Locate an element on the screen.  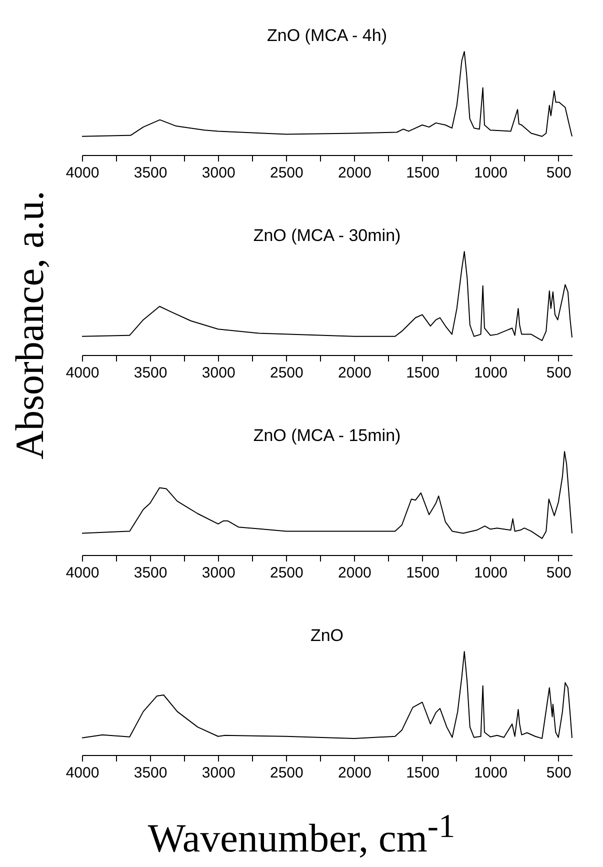
chart-title: ZnO (MCA - 15min) is located at coordinates (327, 435).